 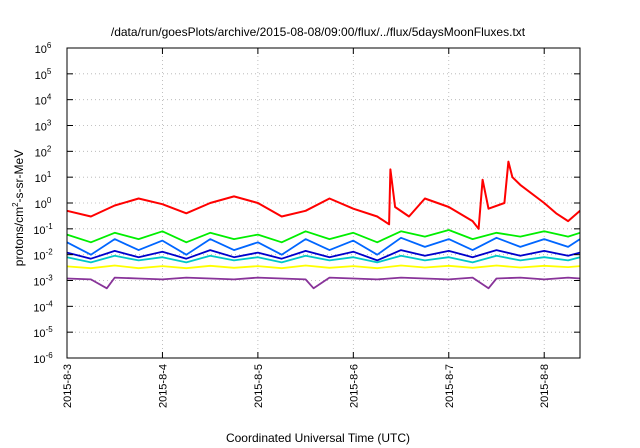 What do you see at coordinates (43, 74) in the screenshot?
I see `y-tick-label: 10⁵` at bounding box center [43, 74].